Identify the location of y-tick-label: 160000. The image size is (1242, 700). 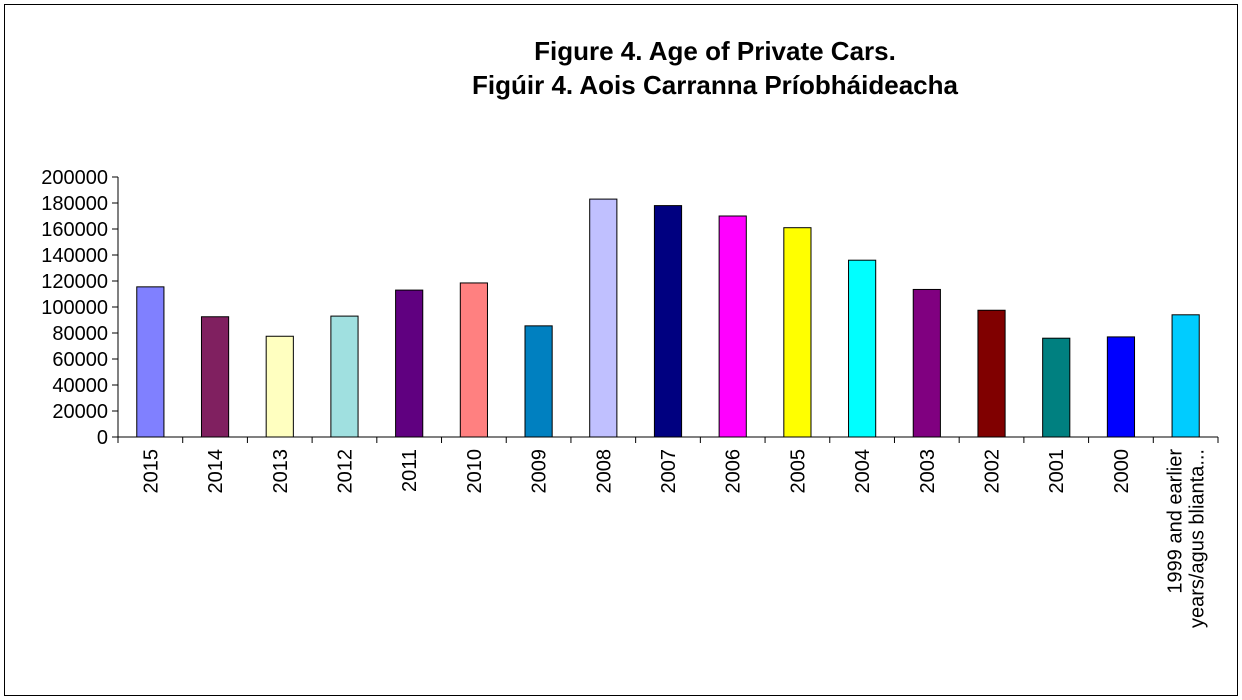
(74, 230).